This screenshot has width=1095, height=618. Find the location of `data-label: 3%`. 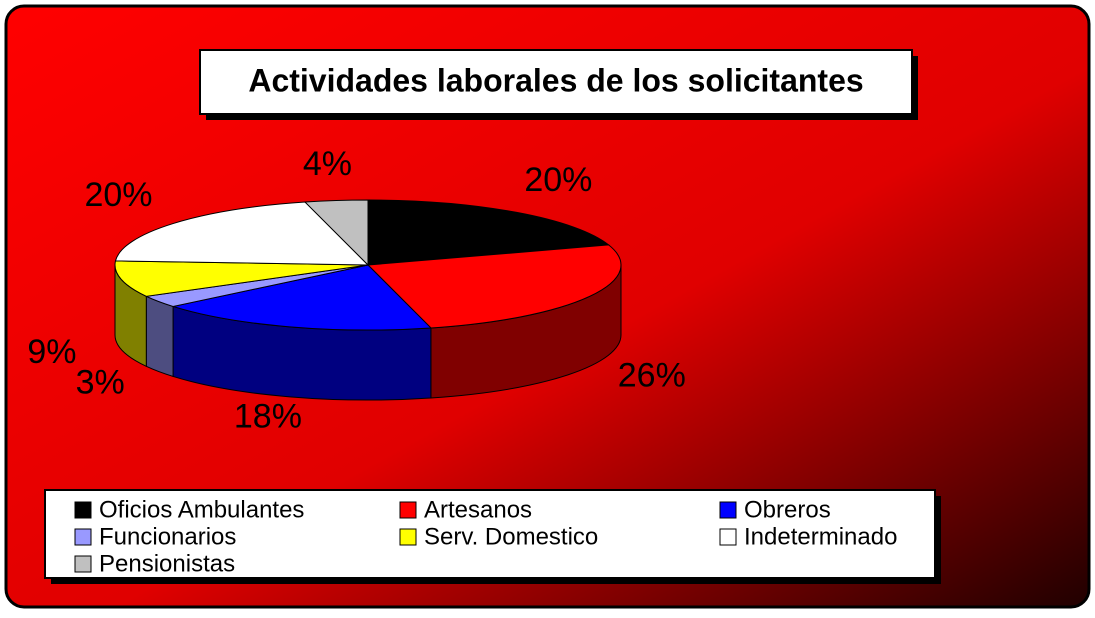

data-label: 3% is located at coordinates (100, 382).